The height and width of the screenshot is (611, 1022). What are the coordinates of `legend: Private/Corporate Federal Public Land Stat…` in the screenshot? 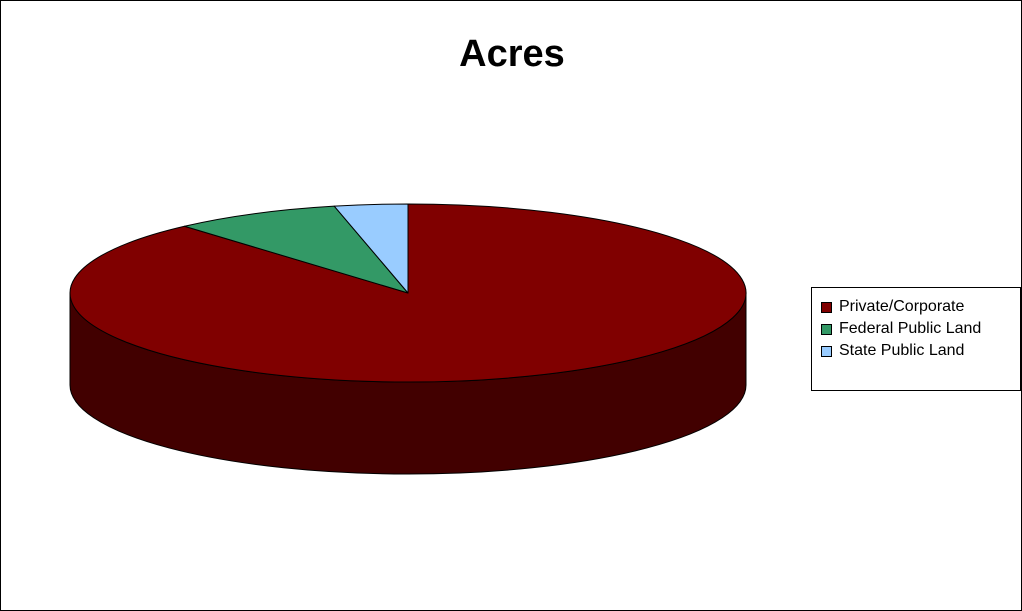 It's located at (916, 339).